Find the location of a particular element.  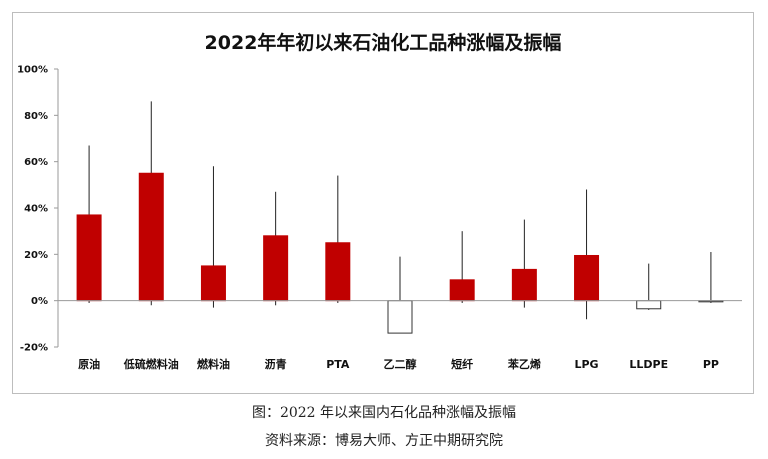

y-tick-label: 80% is located at coordinates (36, 116).